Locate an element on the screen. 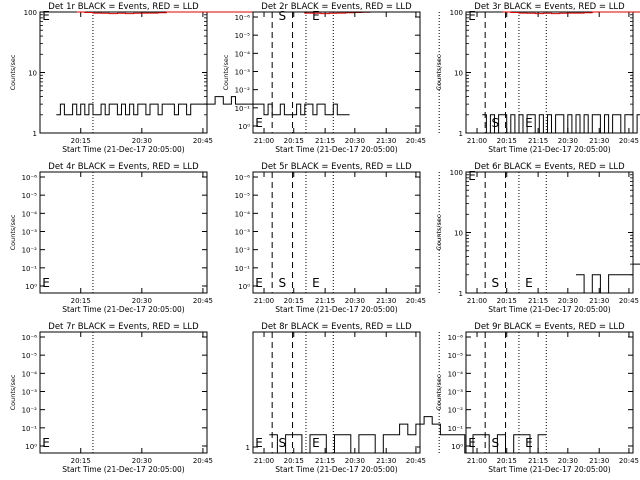 This screenshot has height=480, width=640. panel-title: Det 7r BLACK = Events, RED = LLD is located at coordinates (123, 327).